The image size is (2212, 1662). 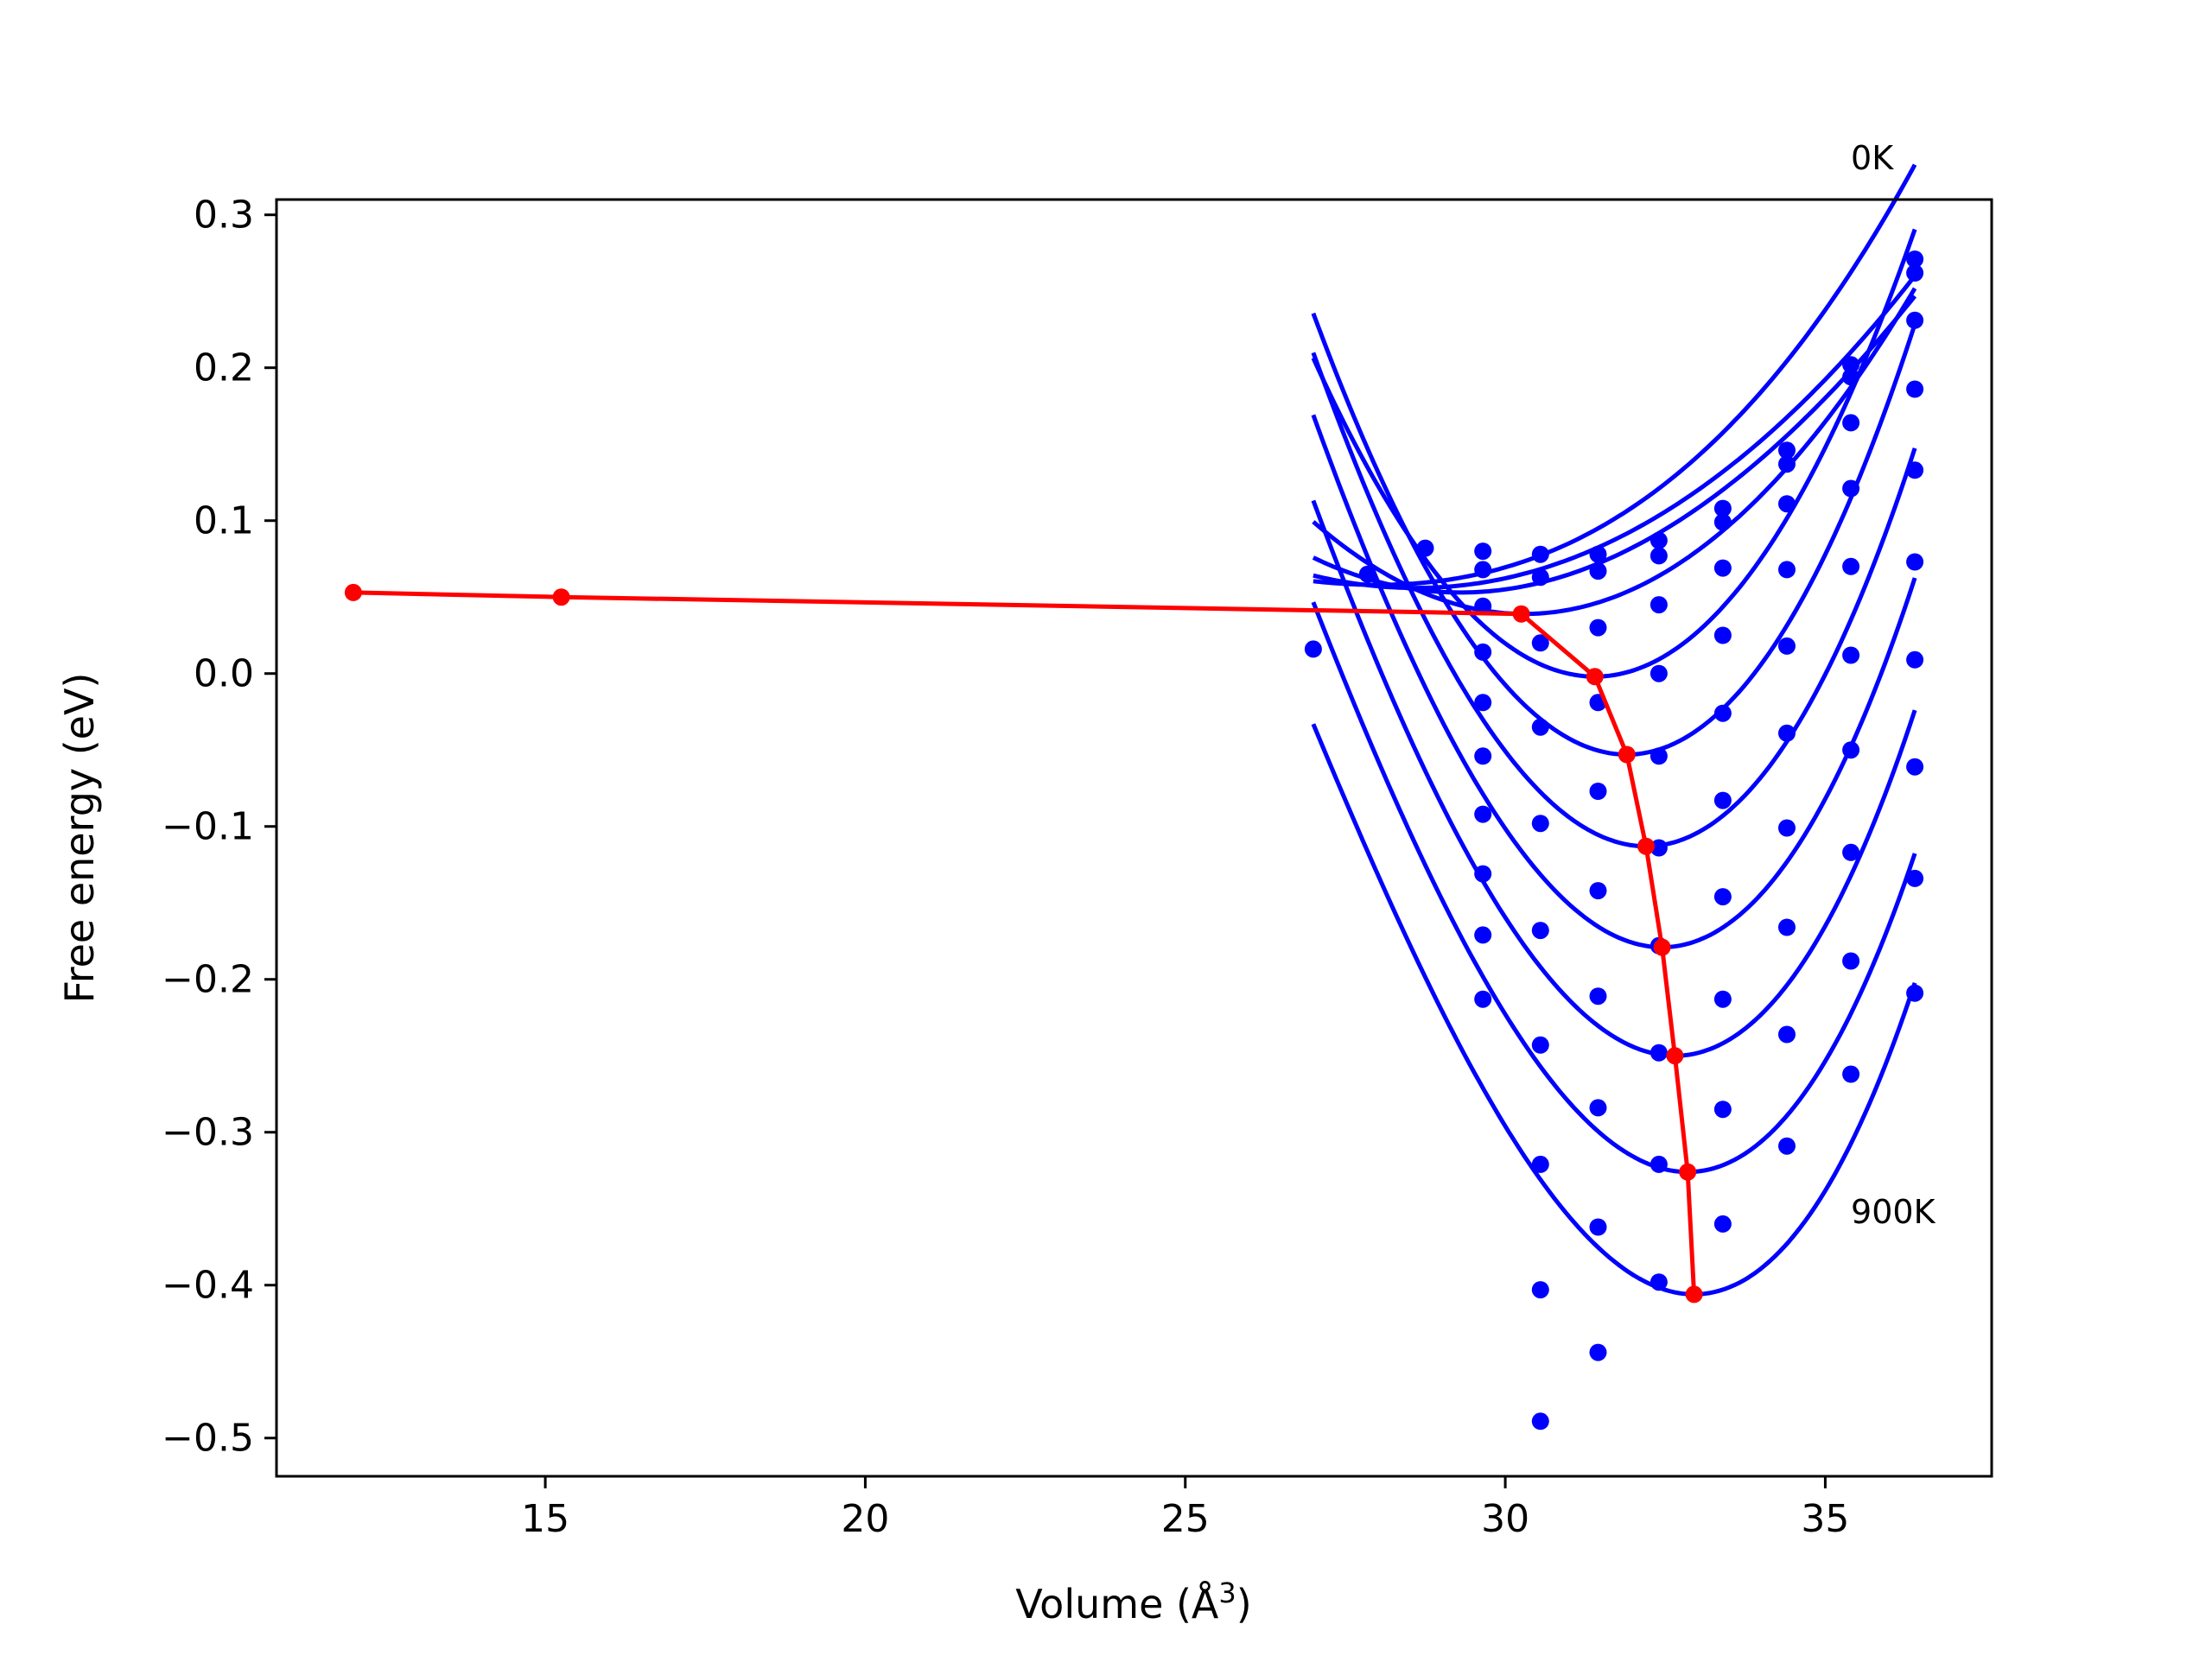 I want to click on x-axis-label-superscript: 3, so click(x=1227, y=1592).